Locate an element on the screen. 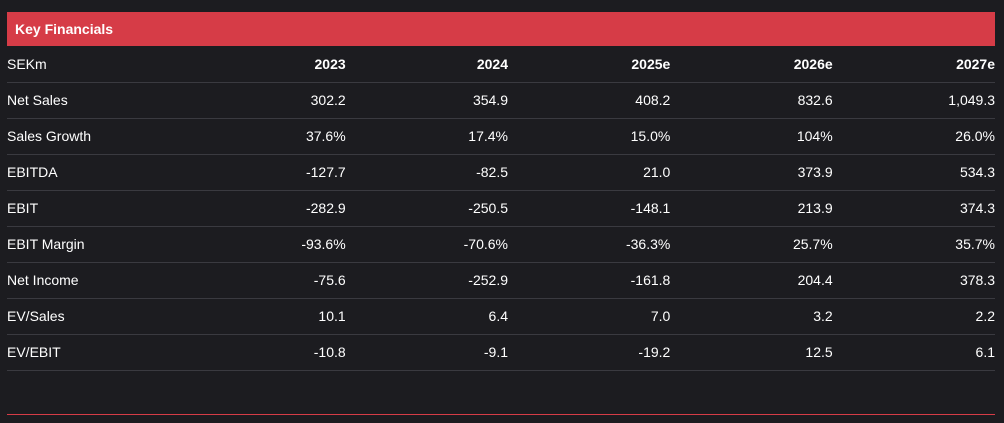  table-cell: 302.2 is located at coordinates (264, 100).